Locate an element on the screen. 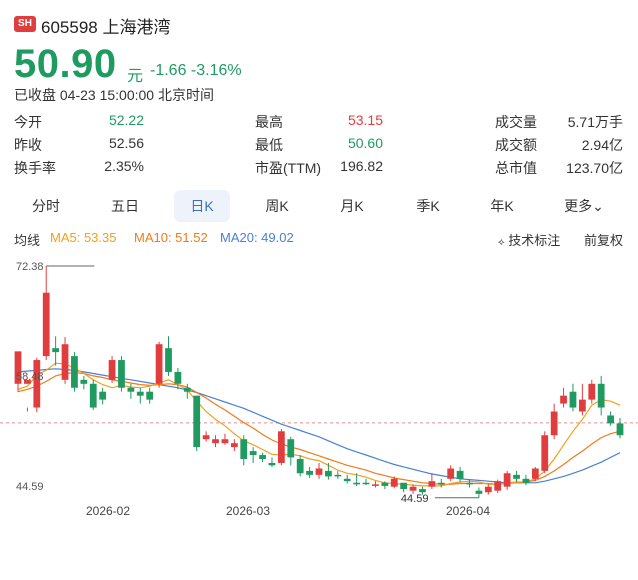 The height and width of the screenshot is (580, 638). market-badge: SH is located at coordinates (25, 24).